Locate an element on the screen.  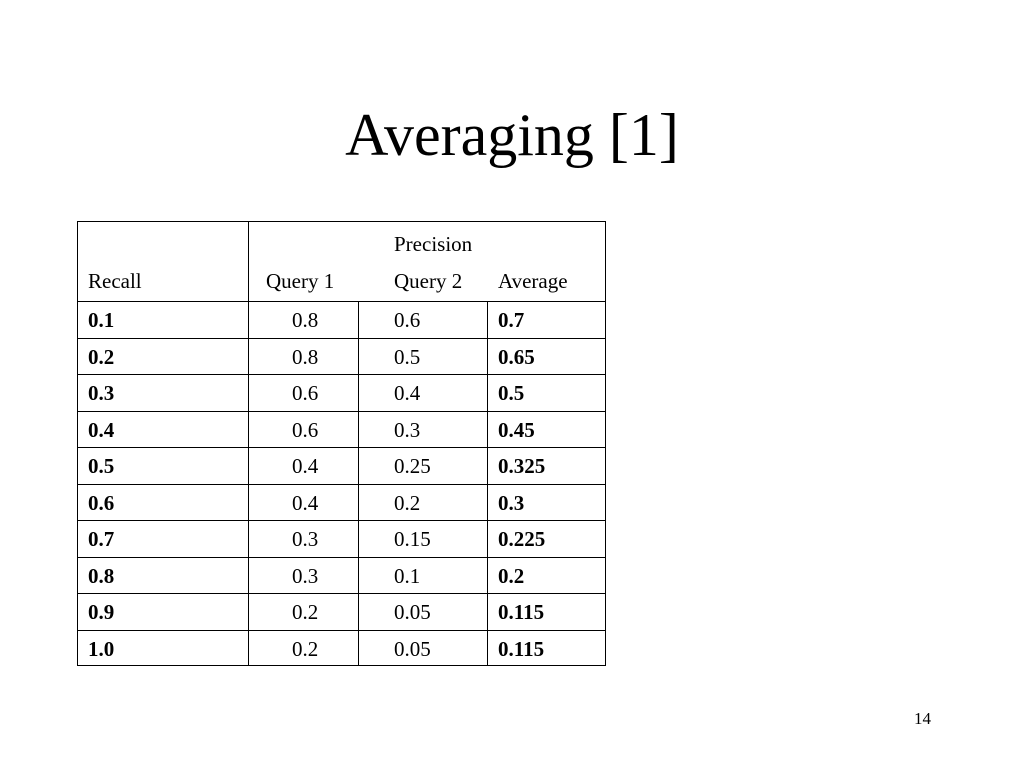
header-average: Average is located at coordinates (533, 281).